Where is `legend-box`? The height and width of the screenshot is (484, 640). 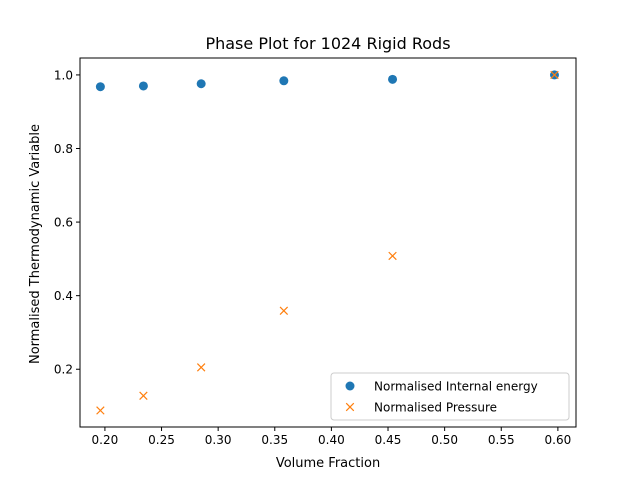 legend-box is located at coordinates (450, 396).